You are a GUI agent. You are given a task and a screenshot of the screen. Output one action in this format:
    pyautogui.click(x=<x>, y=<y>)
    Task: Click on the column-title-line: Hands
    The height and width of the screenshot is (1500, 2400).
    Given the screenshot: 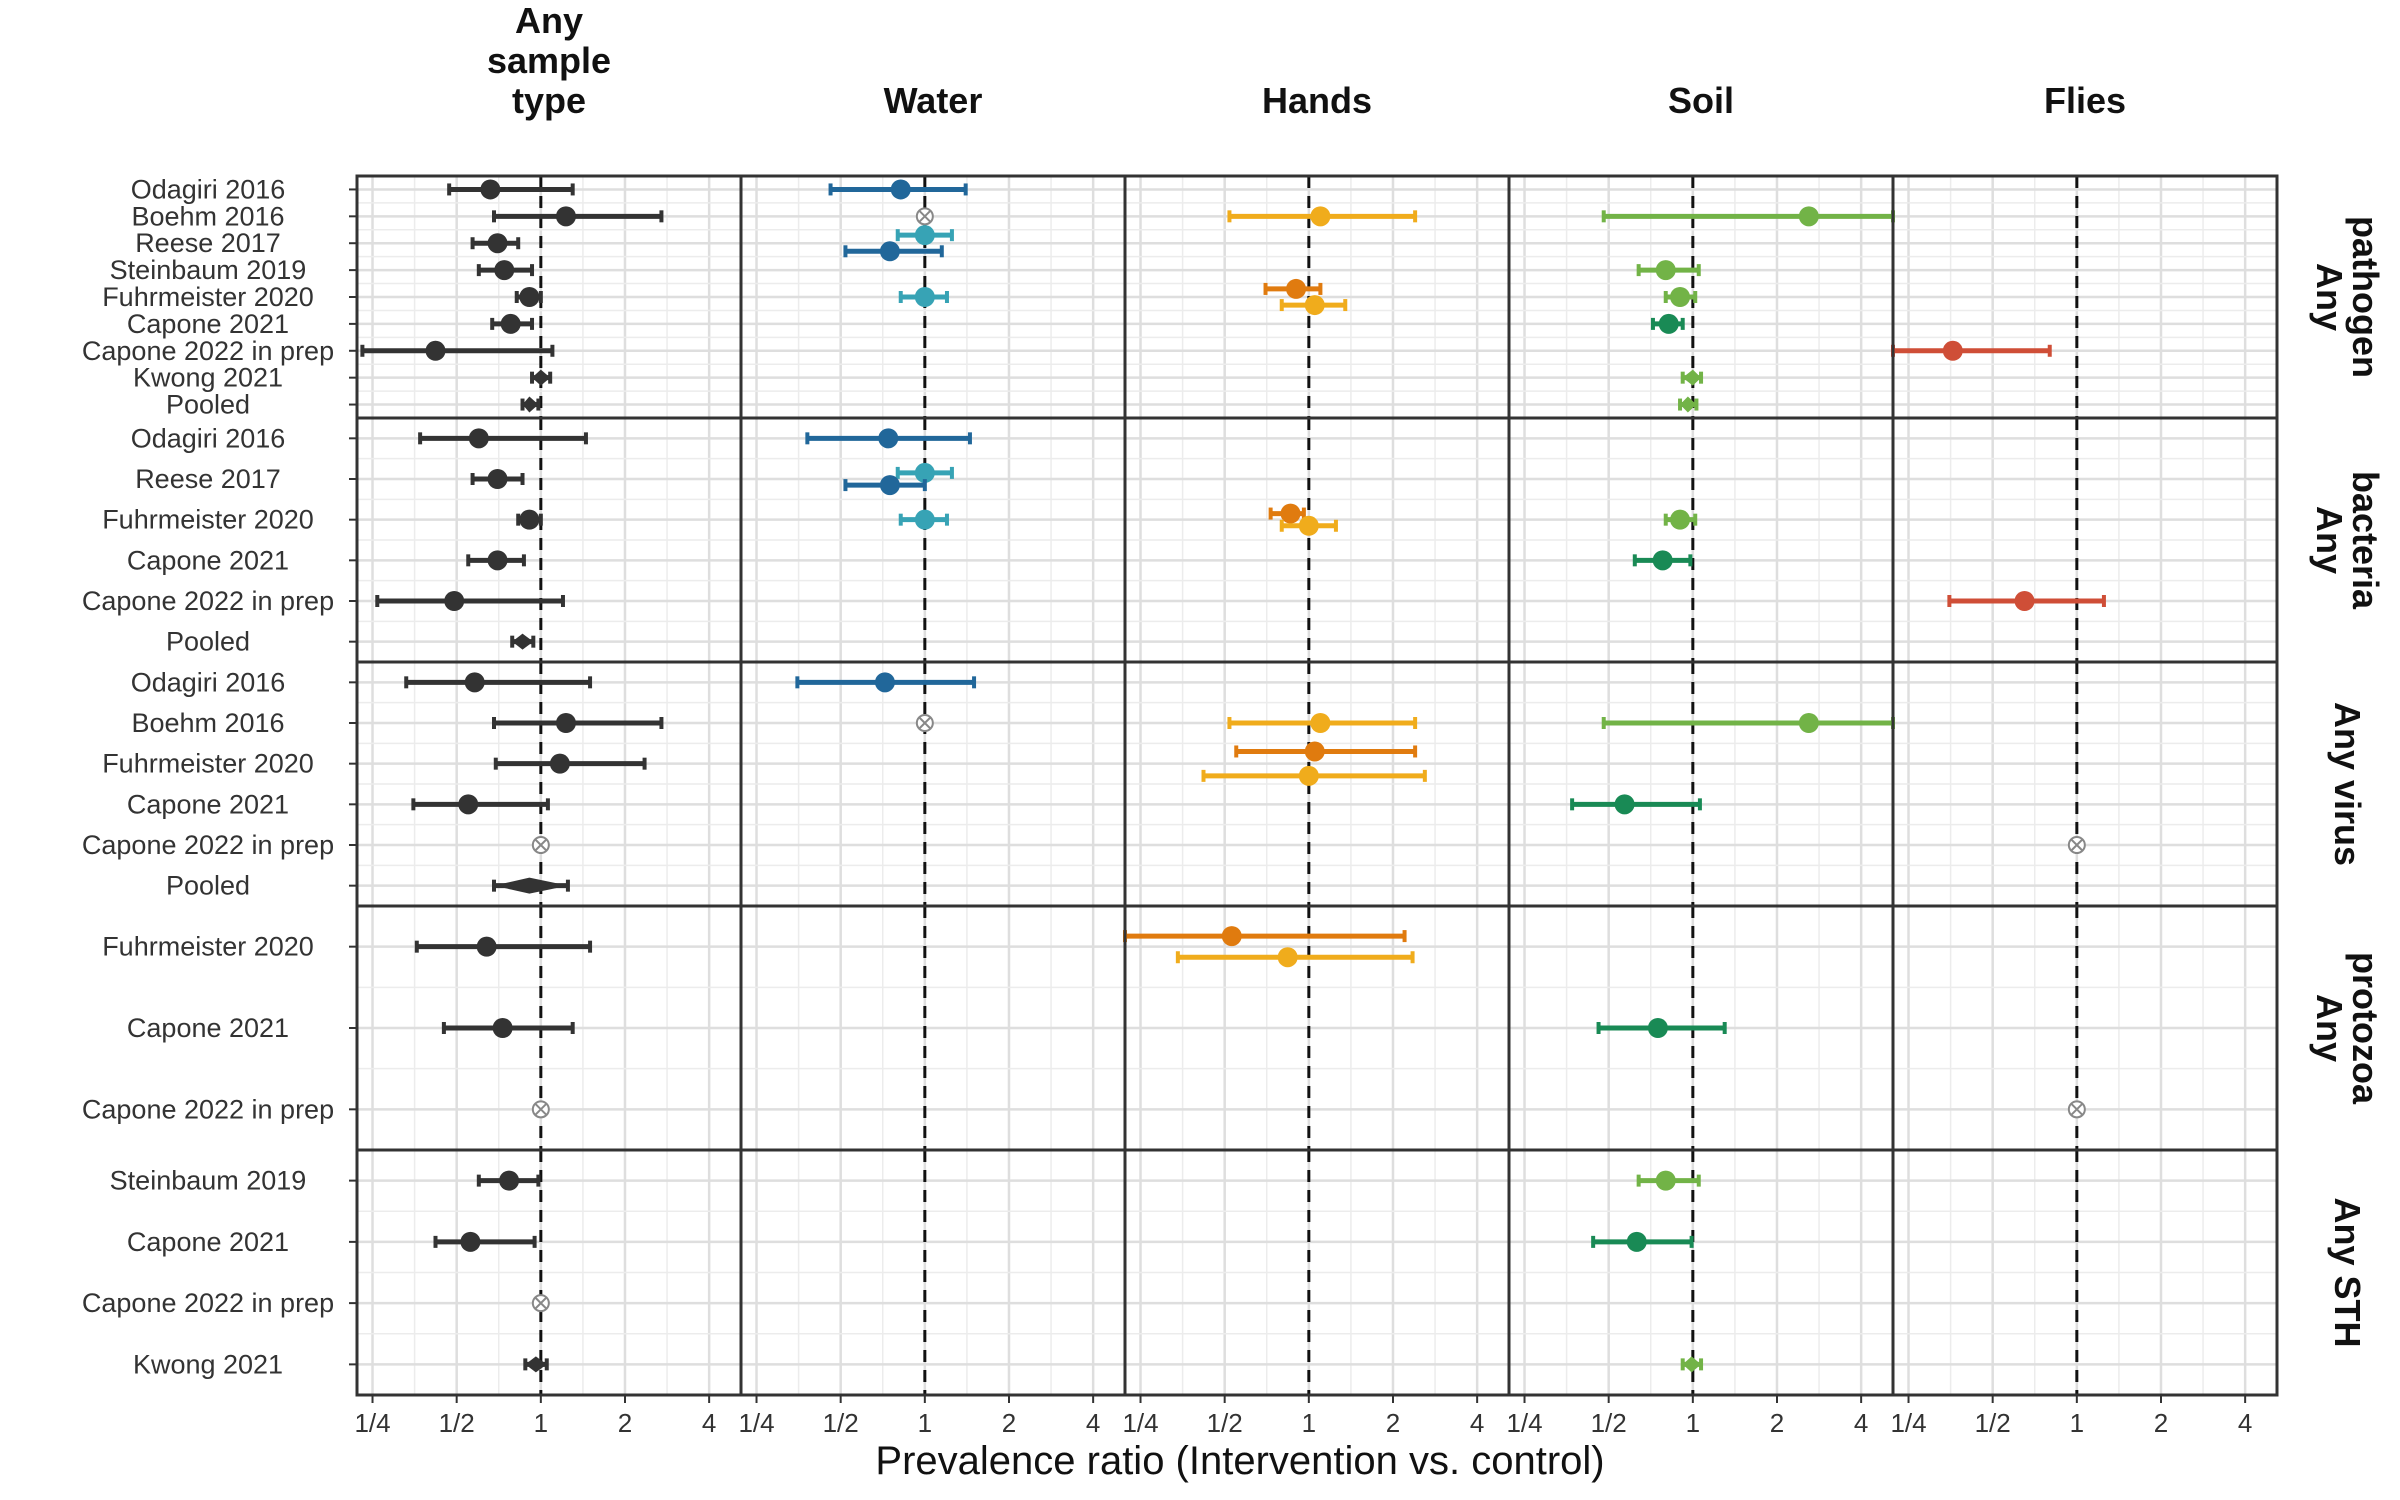 What is the action you would take?
    pyautogui.click(x=1317, y=100)
    